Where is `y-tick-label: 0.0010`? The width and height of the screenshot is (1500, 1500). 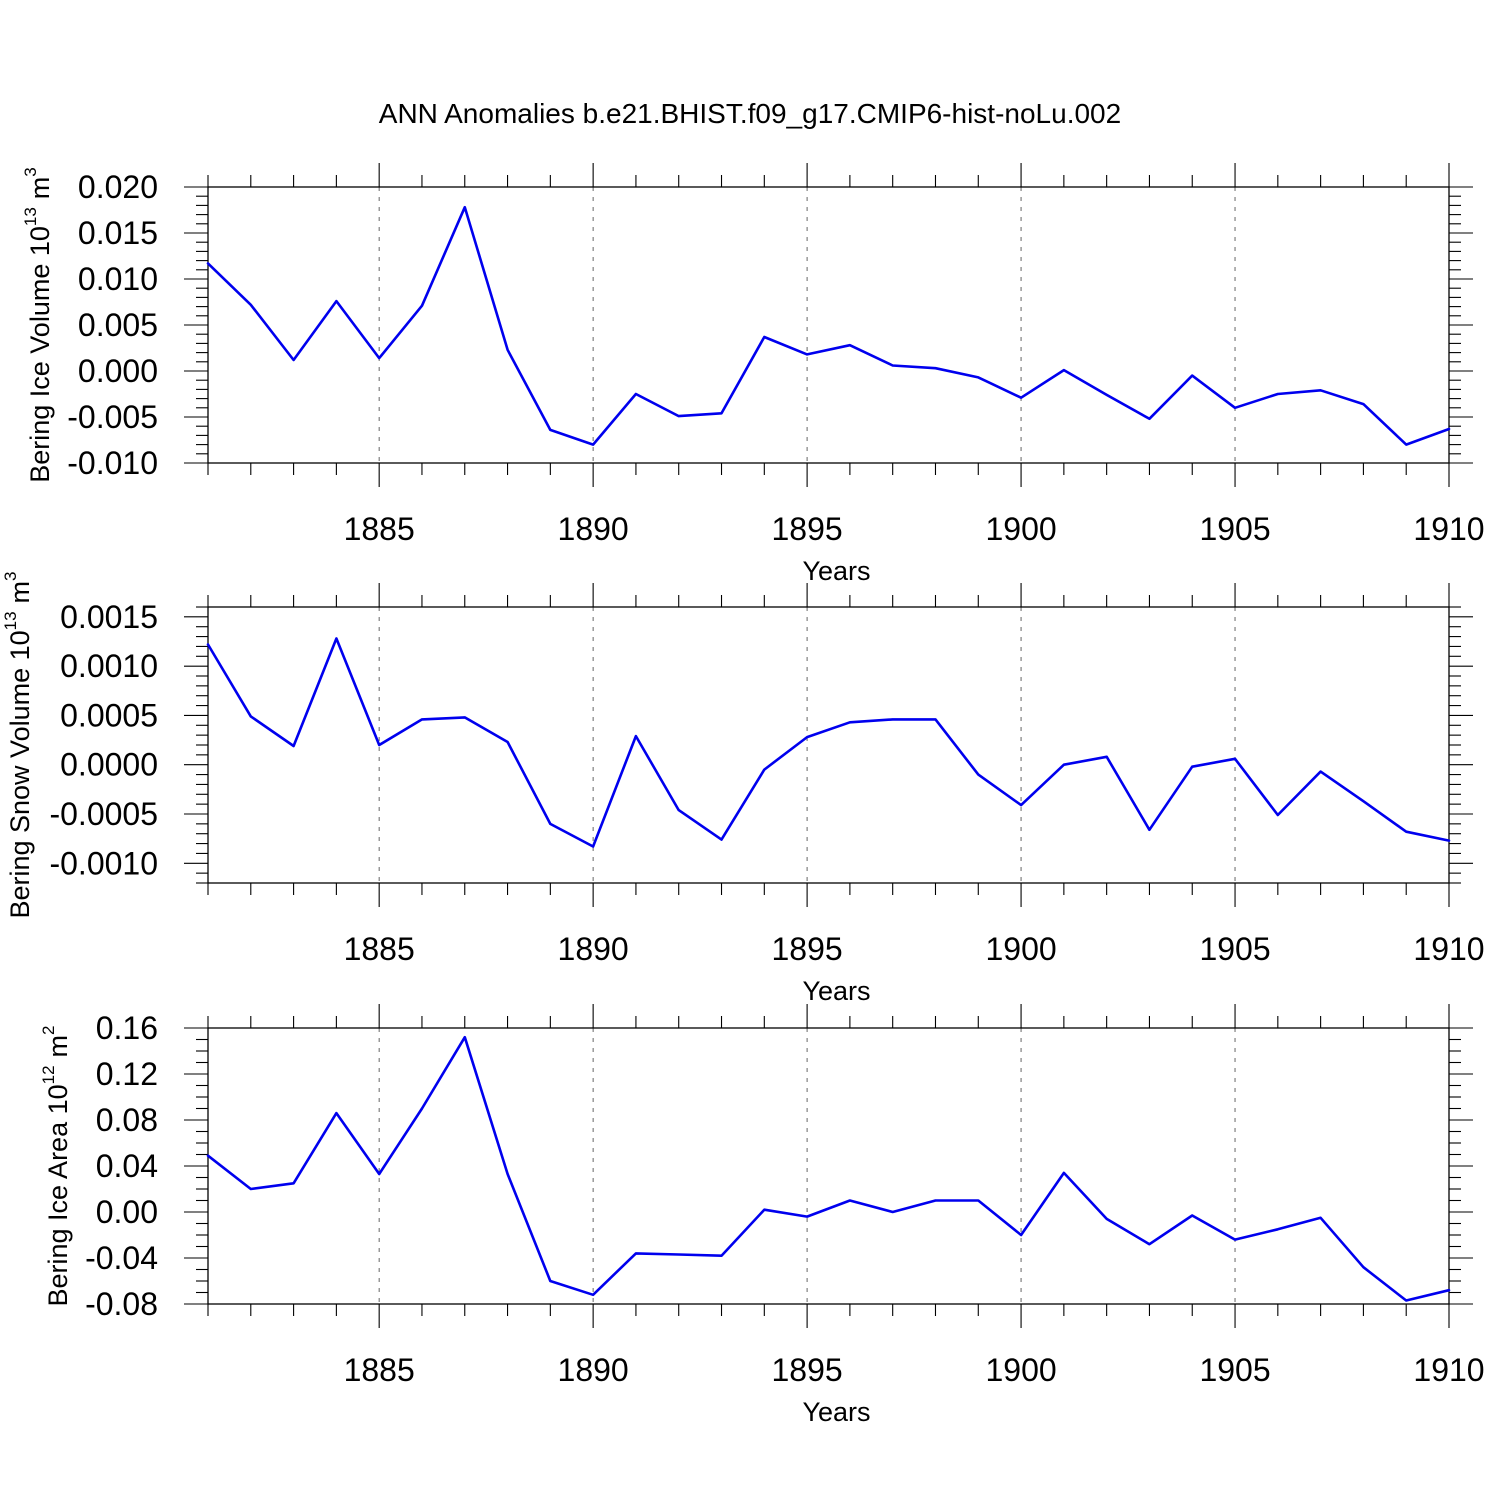
y-tick-label: 0.0010 is located at coordinates (109, 666).